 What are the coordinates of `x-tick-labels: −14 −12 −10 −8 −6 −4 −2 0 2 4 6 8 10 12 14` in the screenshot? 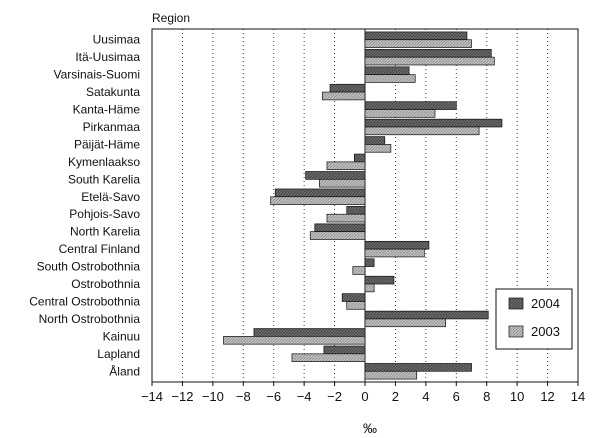 It's located at (363, 393).